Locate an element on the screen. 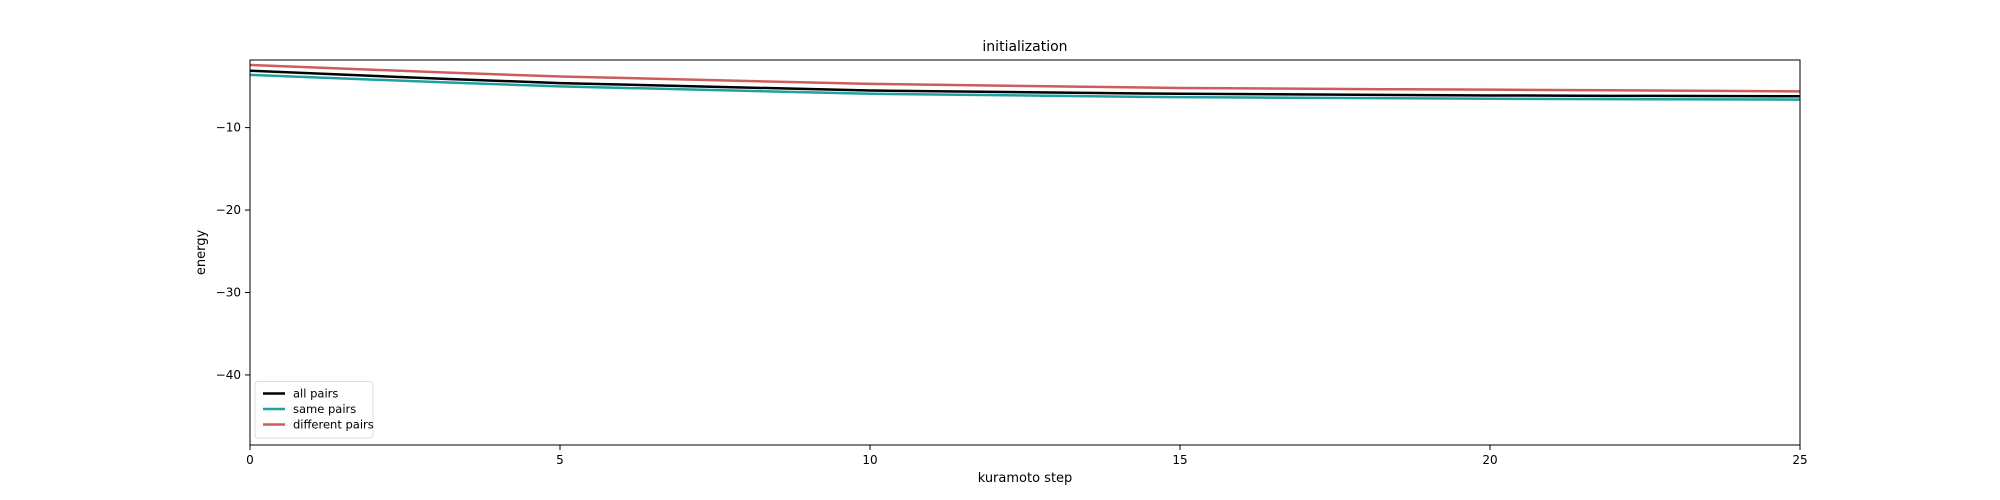  legend-entry-label: same pairs is located at coordinates (324, 409).